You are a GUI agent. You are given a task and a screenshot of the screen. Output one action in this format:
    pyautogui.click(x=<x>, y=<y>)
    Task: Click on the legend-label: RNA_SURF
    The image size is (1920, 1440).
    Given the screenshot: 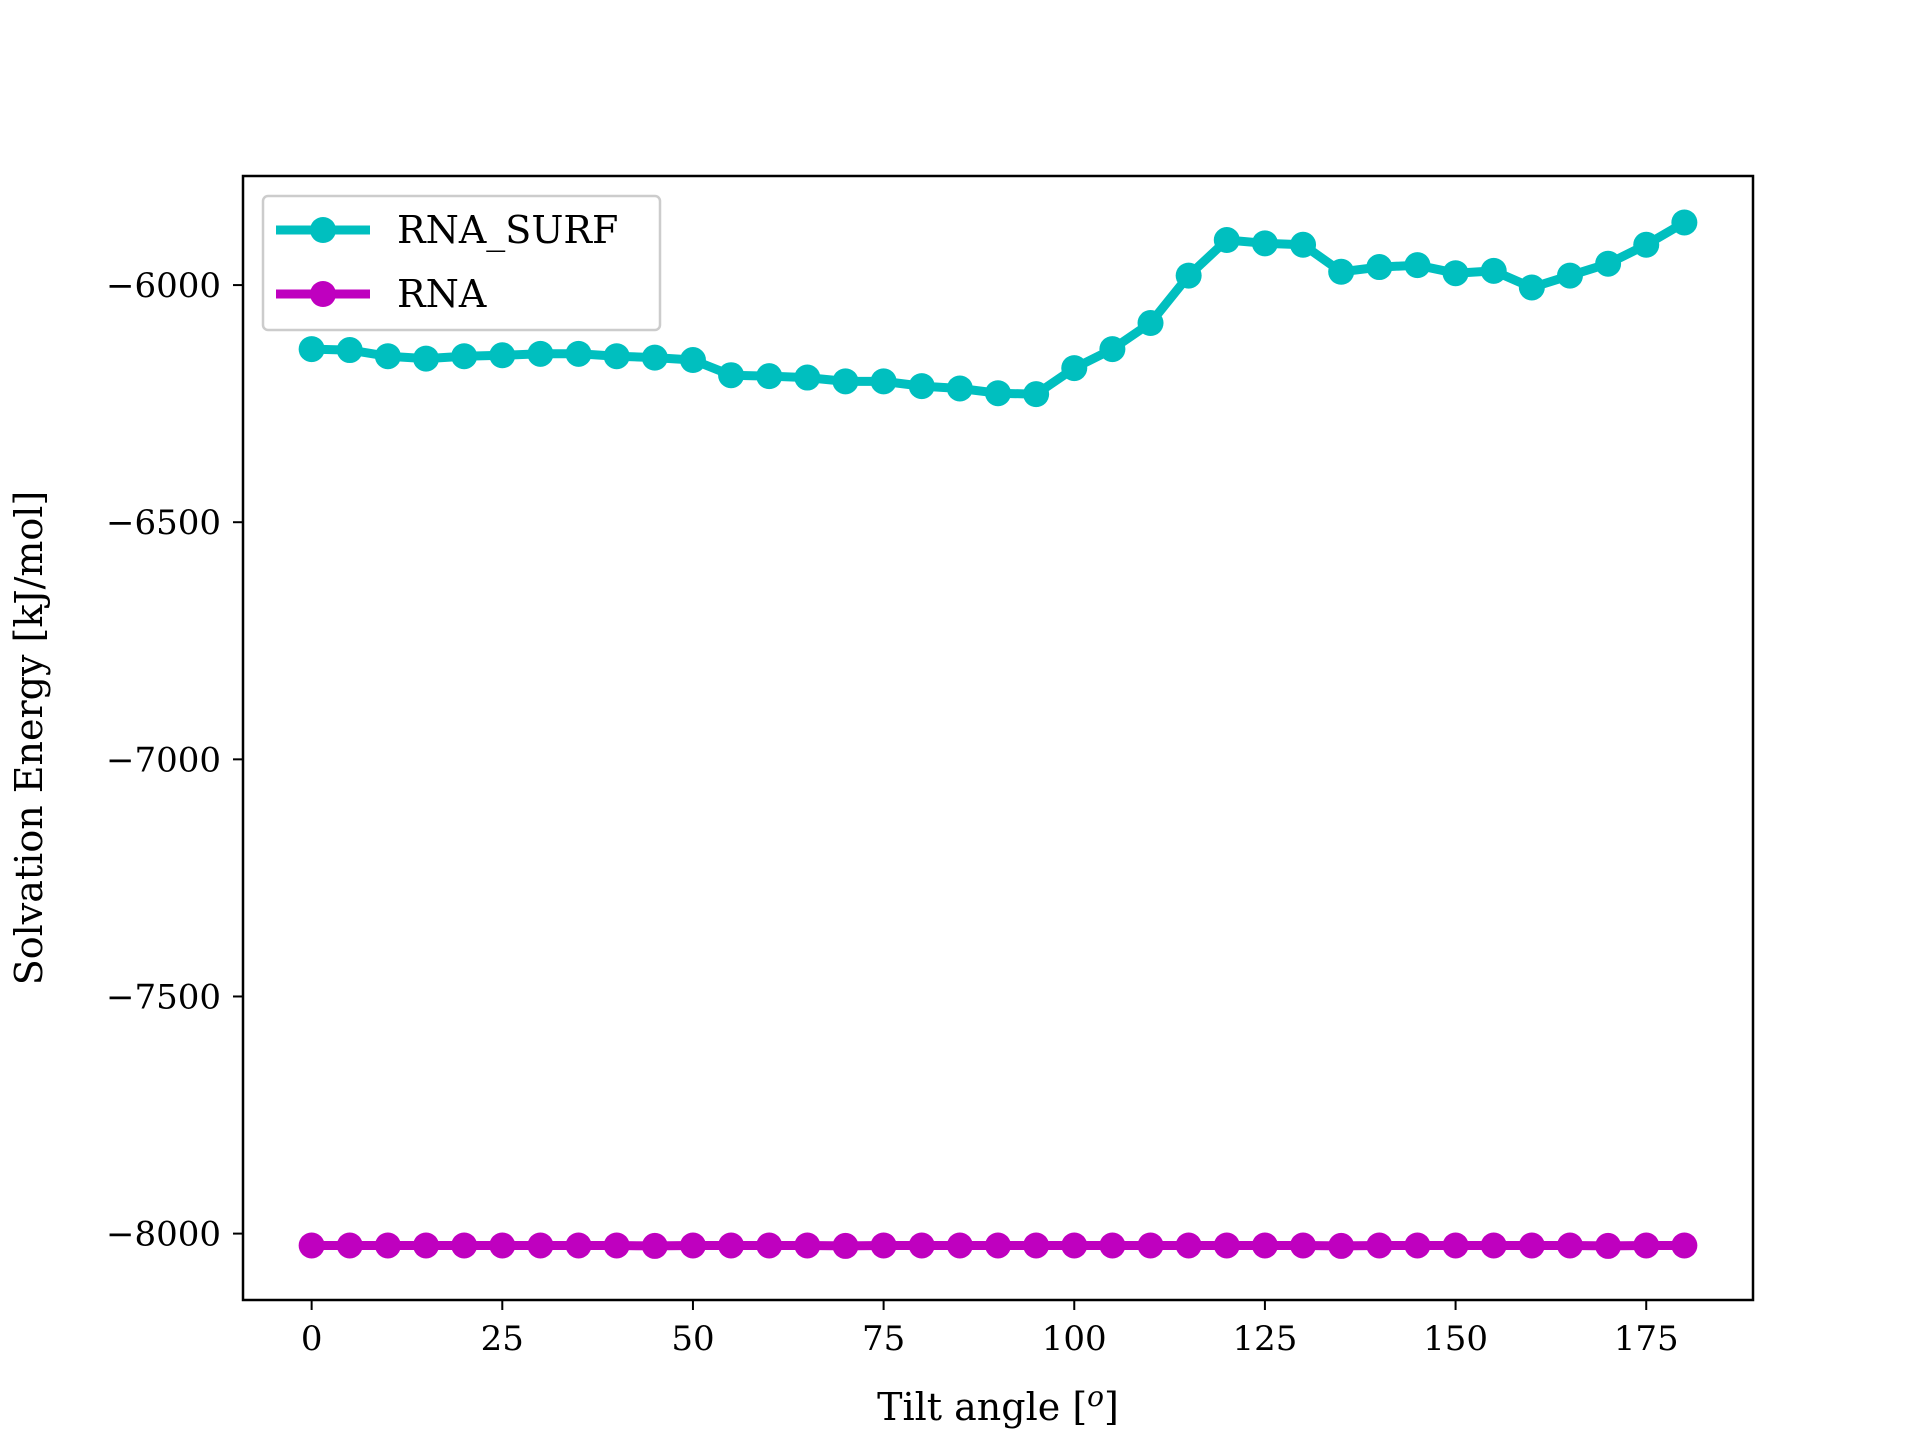 What is the action you would take?
    pyautogui.click(x=507, y=230)
    